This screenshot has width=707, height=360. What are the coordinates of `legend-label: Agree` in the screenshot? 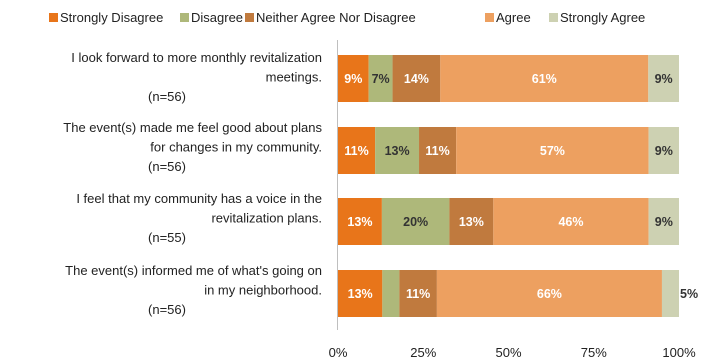 It's located at (513, 17).